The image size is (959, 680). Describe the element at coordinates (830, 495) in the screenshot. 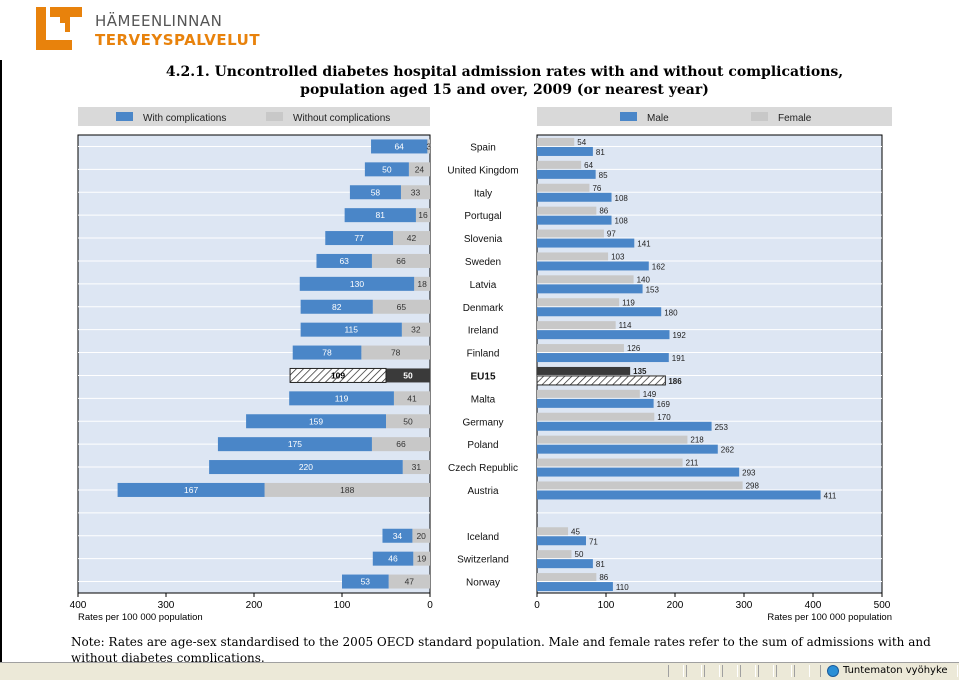

I see `label-male-austria: 411` at that location.